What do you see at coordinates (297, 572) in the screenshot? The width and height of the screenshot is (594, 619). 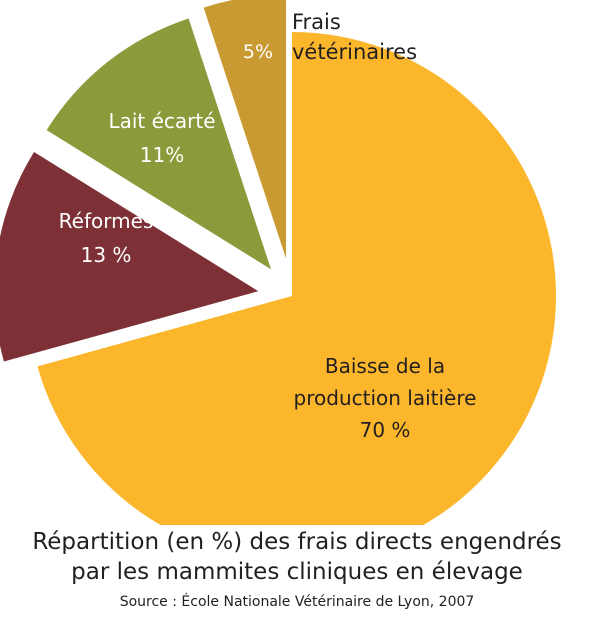 I see `chart-caption-line-2: par les mammites cliniques en élevage` at bounding box center [297, 572].